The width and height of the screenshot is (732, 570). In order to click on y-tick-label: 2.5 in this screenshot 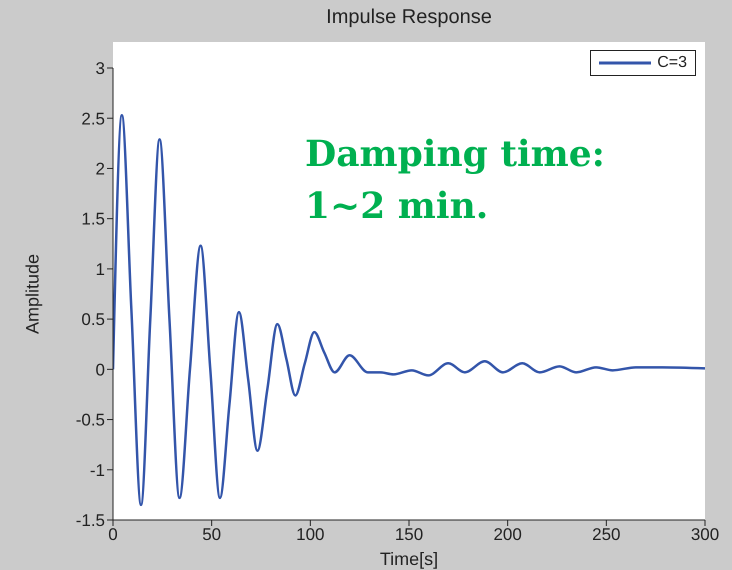, I will do `click(93, 118)`.